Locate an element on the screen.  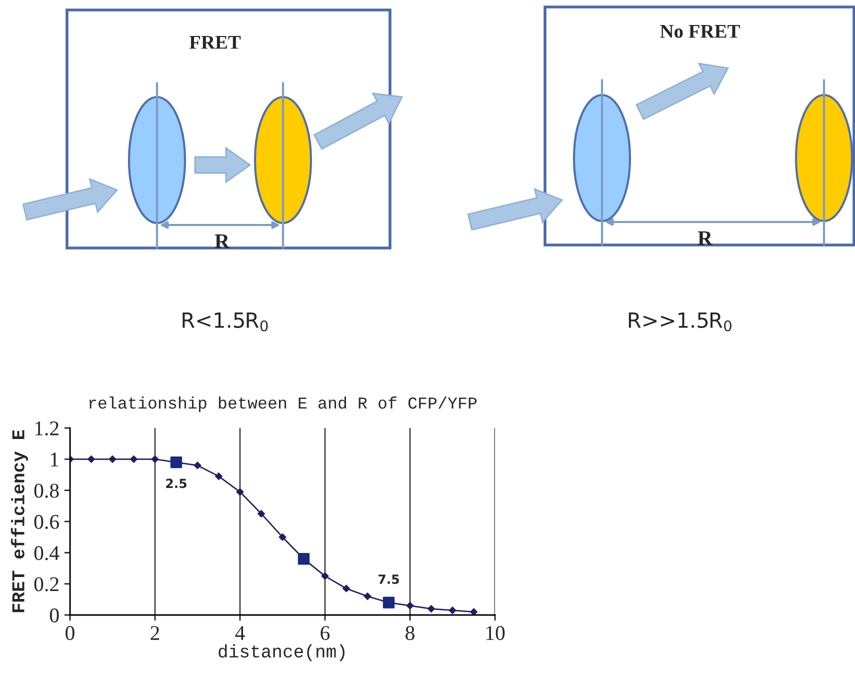
y-tick-label: 0 is located at coordinates (54, 615).